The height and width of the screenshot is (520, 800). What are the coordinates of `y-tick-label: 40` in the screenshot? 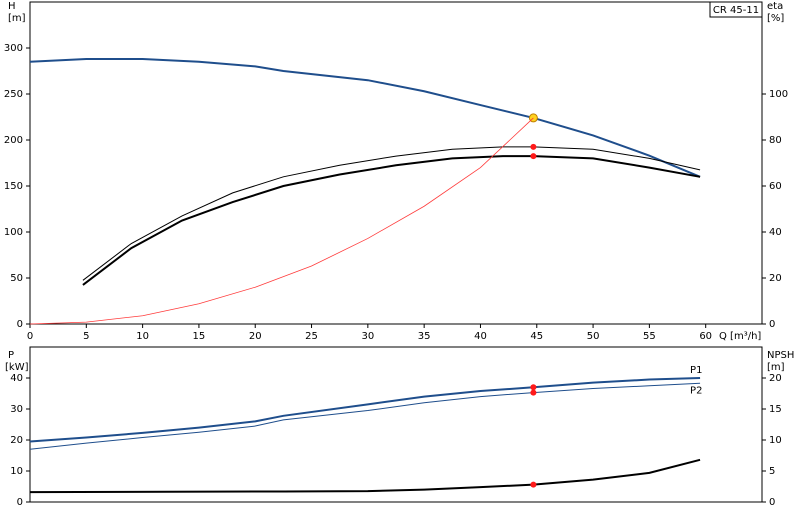 It's located at (16, 378).